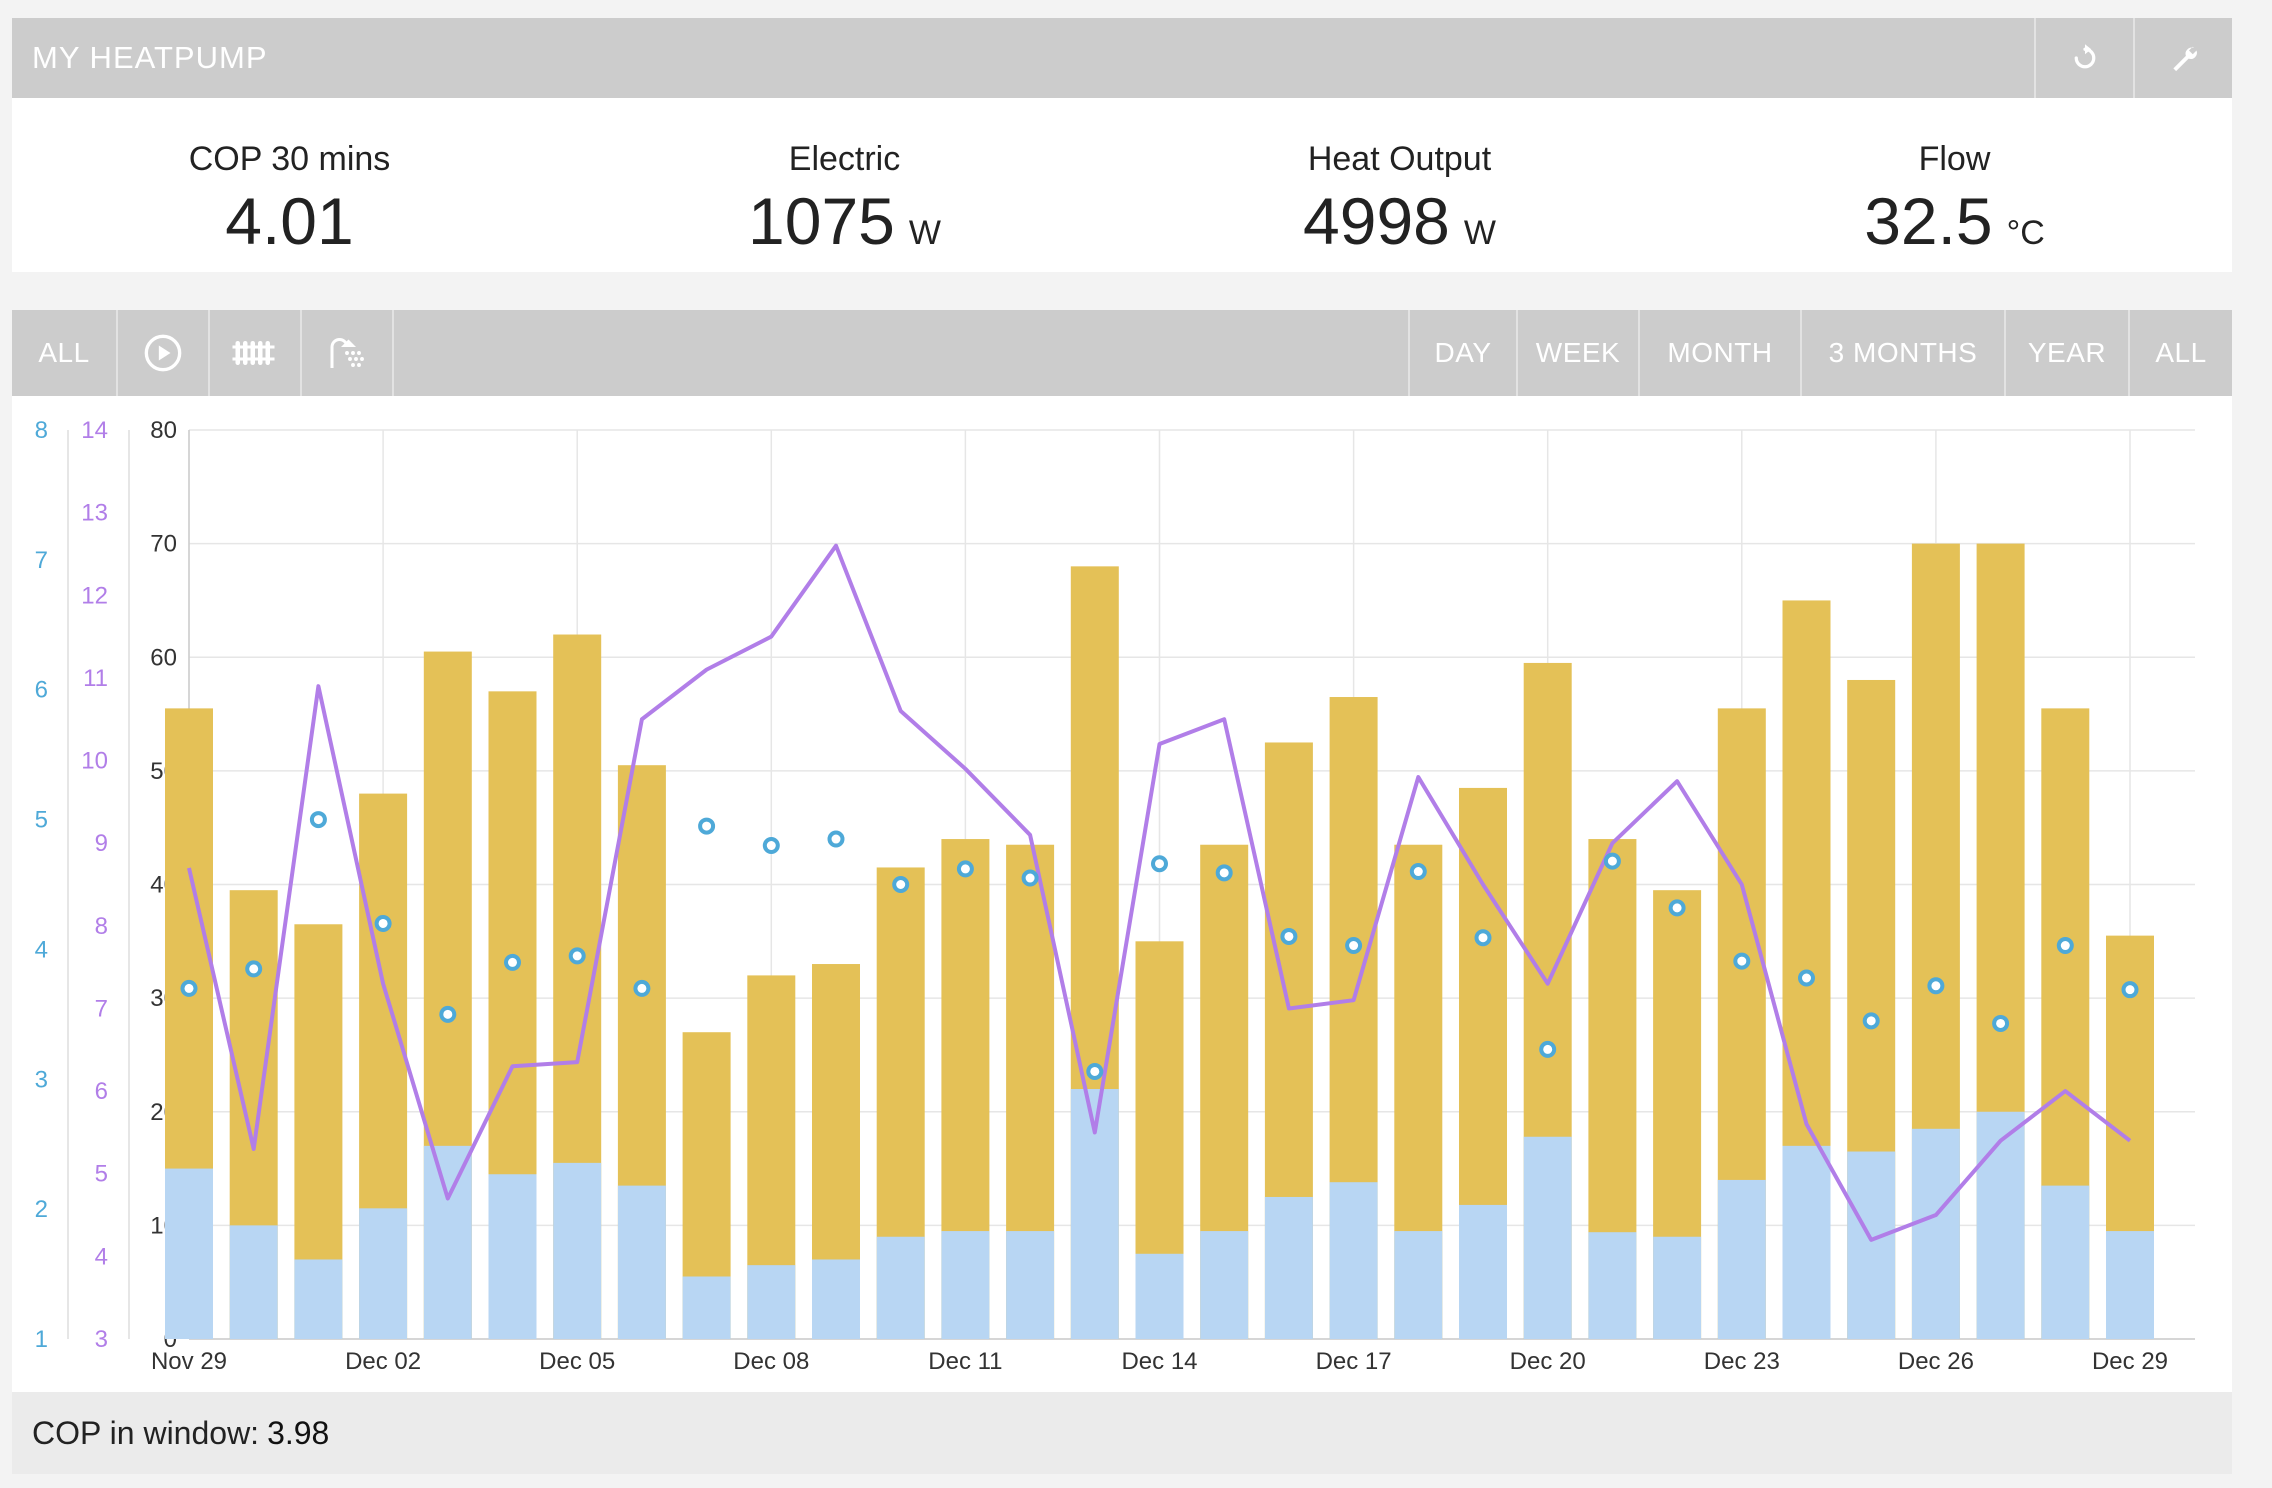 This screenshot has width=2272, height=1488. Describe the element at coordinates (41, 1079) in the screenshot. I see `y-tick-label-cop: 3` at that location.